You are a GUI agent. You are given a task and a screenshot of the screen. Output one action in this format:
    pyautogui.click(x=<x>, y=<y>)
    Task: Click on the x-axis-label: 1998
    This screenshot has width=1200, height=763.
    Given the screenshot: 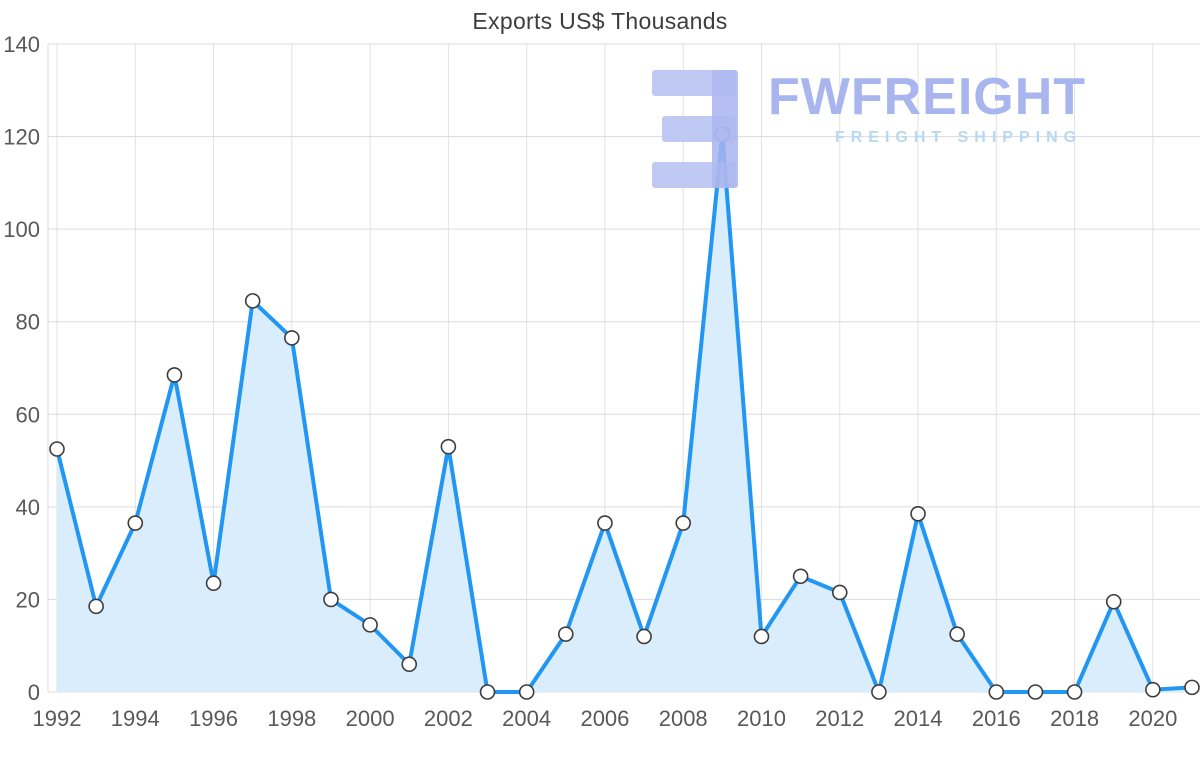 What is the action you would take?
    pyautogui.click(x=291, y=718)
    